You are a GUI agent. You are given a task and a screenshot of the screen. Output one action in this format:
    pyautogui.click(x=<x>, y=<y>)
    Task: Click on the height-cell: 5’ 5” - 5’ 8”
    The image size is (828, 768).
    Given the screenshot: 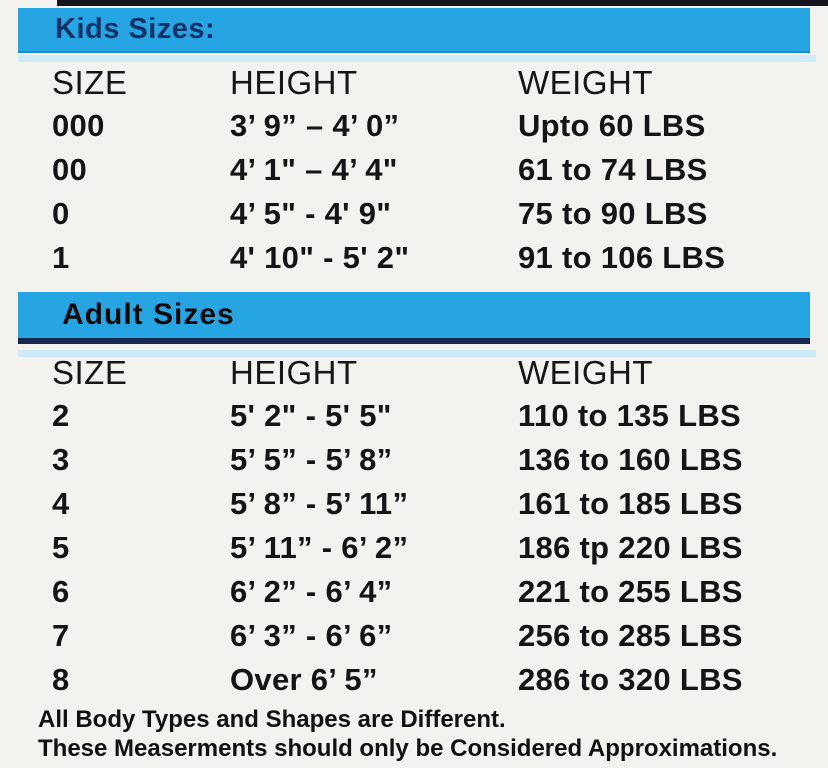 What is the action you would take?
    pyautogui.click(x=311, y=459)
    